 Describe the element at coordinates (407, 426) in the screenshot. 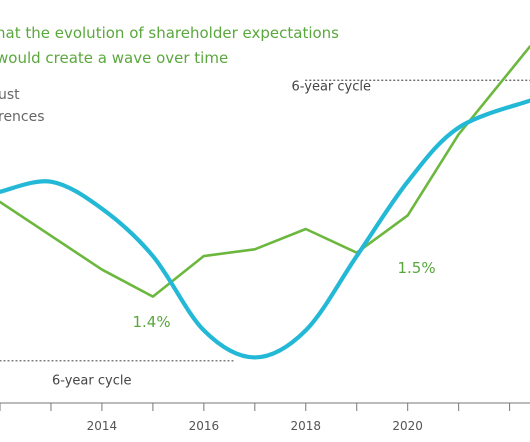

I see `x-tick-label-2020: 2020` at that location.